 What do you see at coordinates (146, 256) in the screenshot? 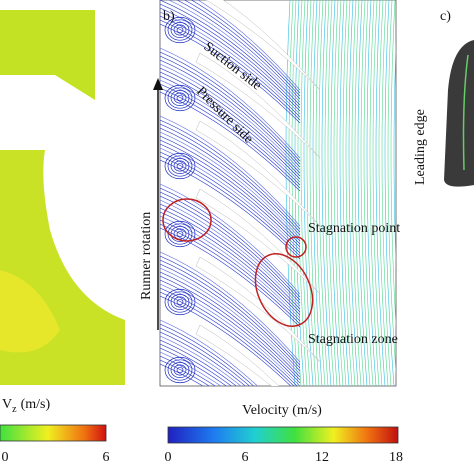
I see `annotation: Runner rotation` at bounding box center [146, 256].